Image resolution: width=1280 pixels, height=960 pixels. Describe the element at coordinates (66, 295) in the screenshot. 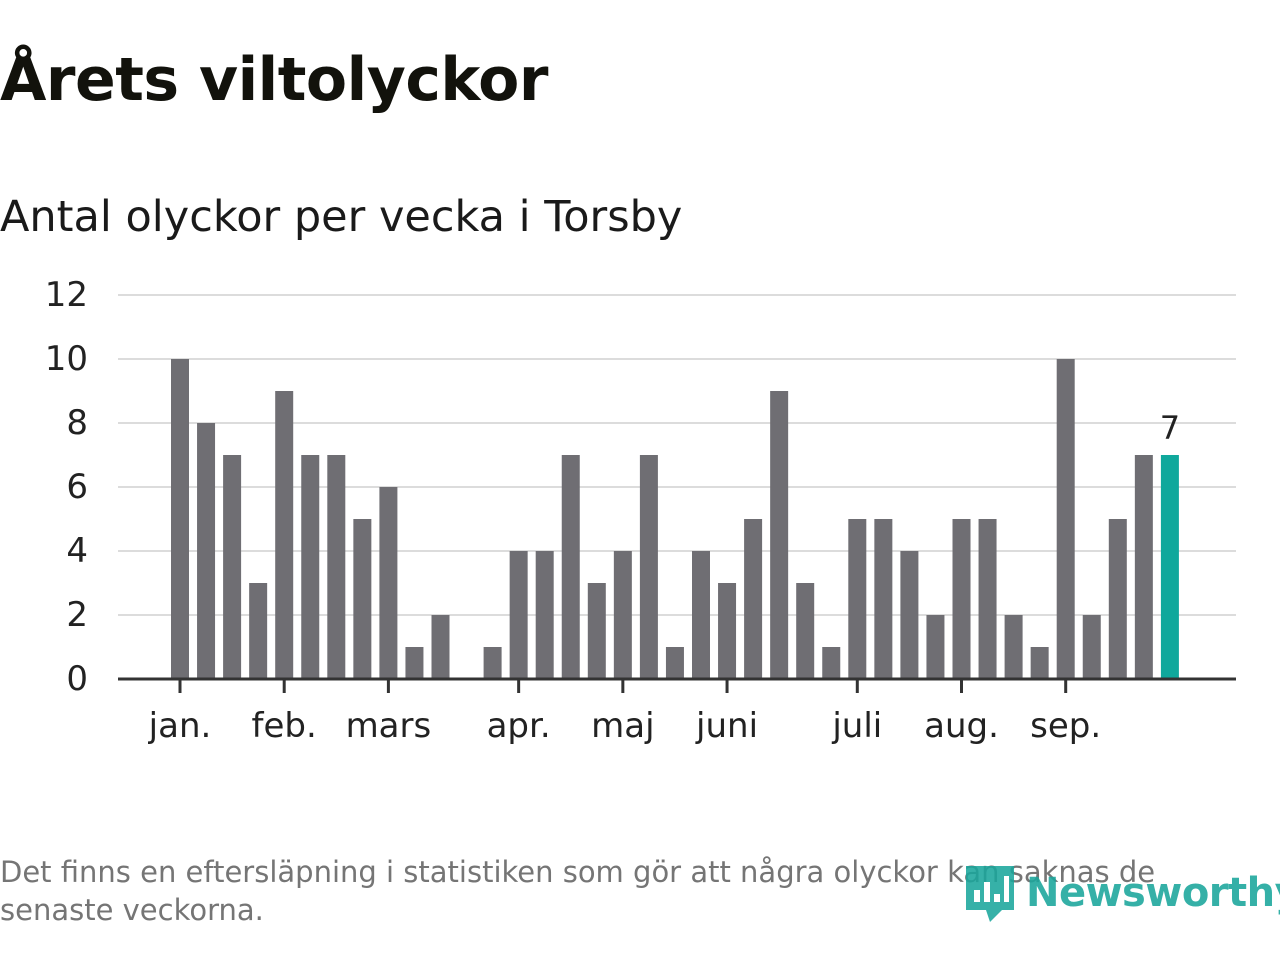

I see `y-tick-label: 12` at that location.